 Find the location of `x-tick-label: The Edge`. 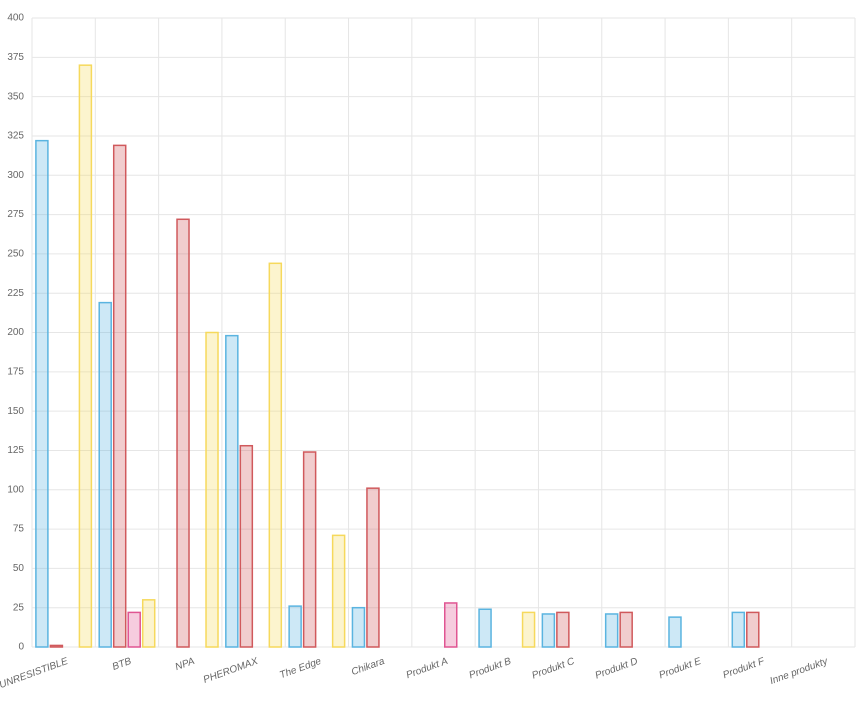

x-tick-label: The Edge is located at coordinates (300, 668).